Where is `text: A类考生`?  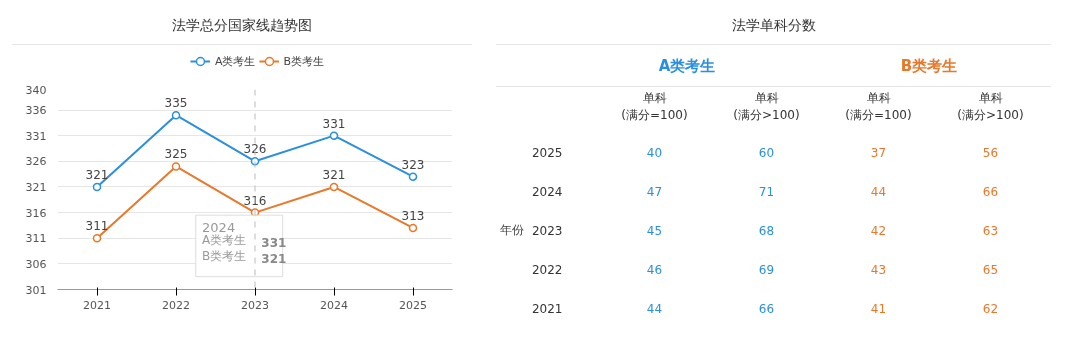 text: A类考生 is located at coordinates (687, 66).